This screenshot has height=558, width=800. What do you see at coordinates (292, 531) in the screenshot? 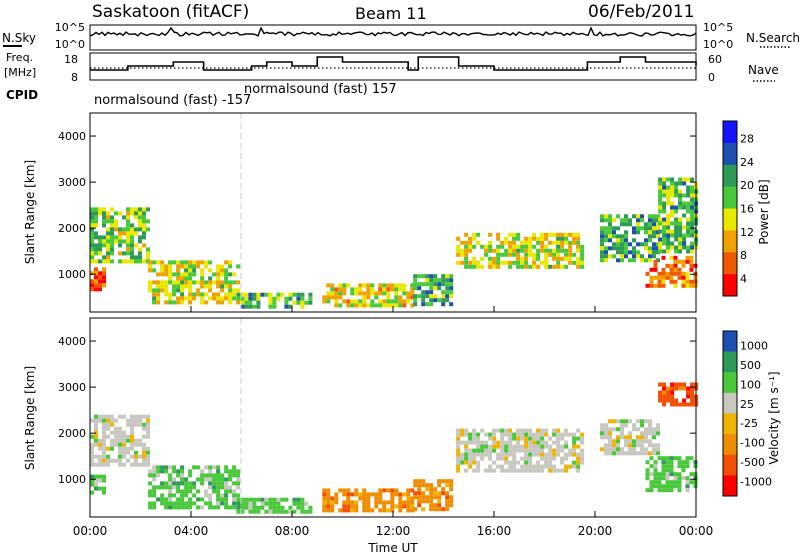
I see `x-tick-label: 08:00` at bounding box center [292, 531].